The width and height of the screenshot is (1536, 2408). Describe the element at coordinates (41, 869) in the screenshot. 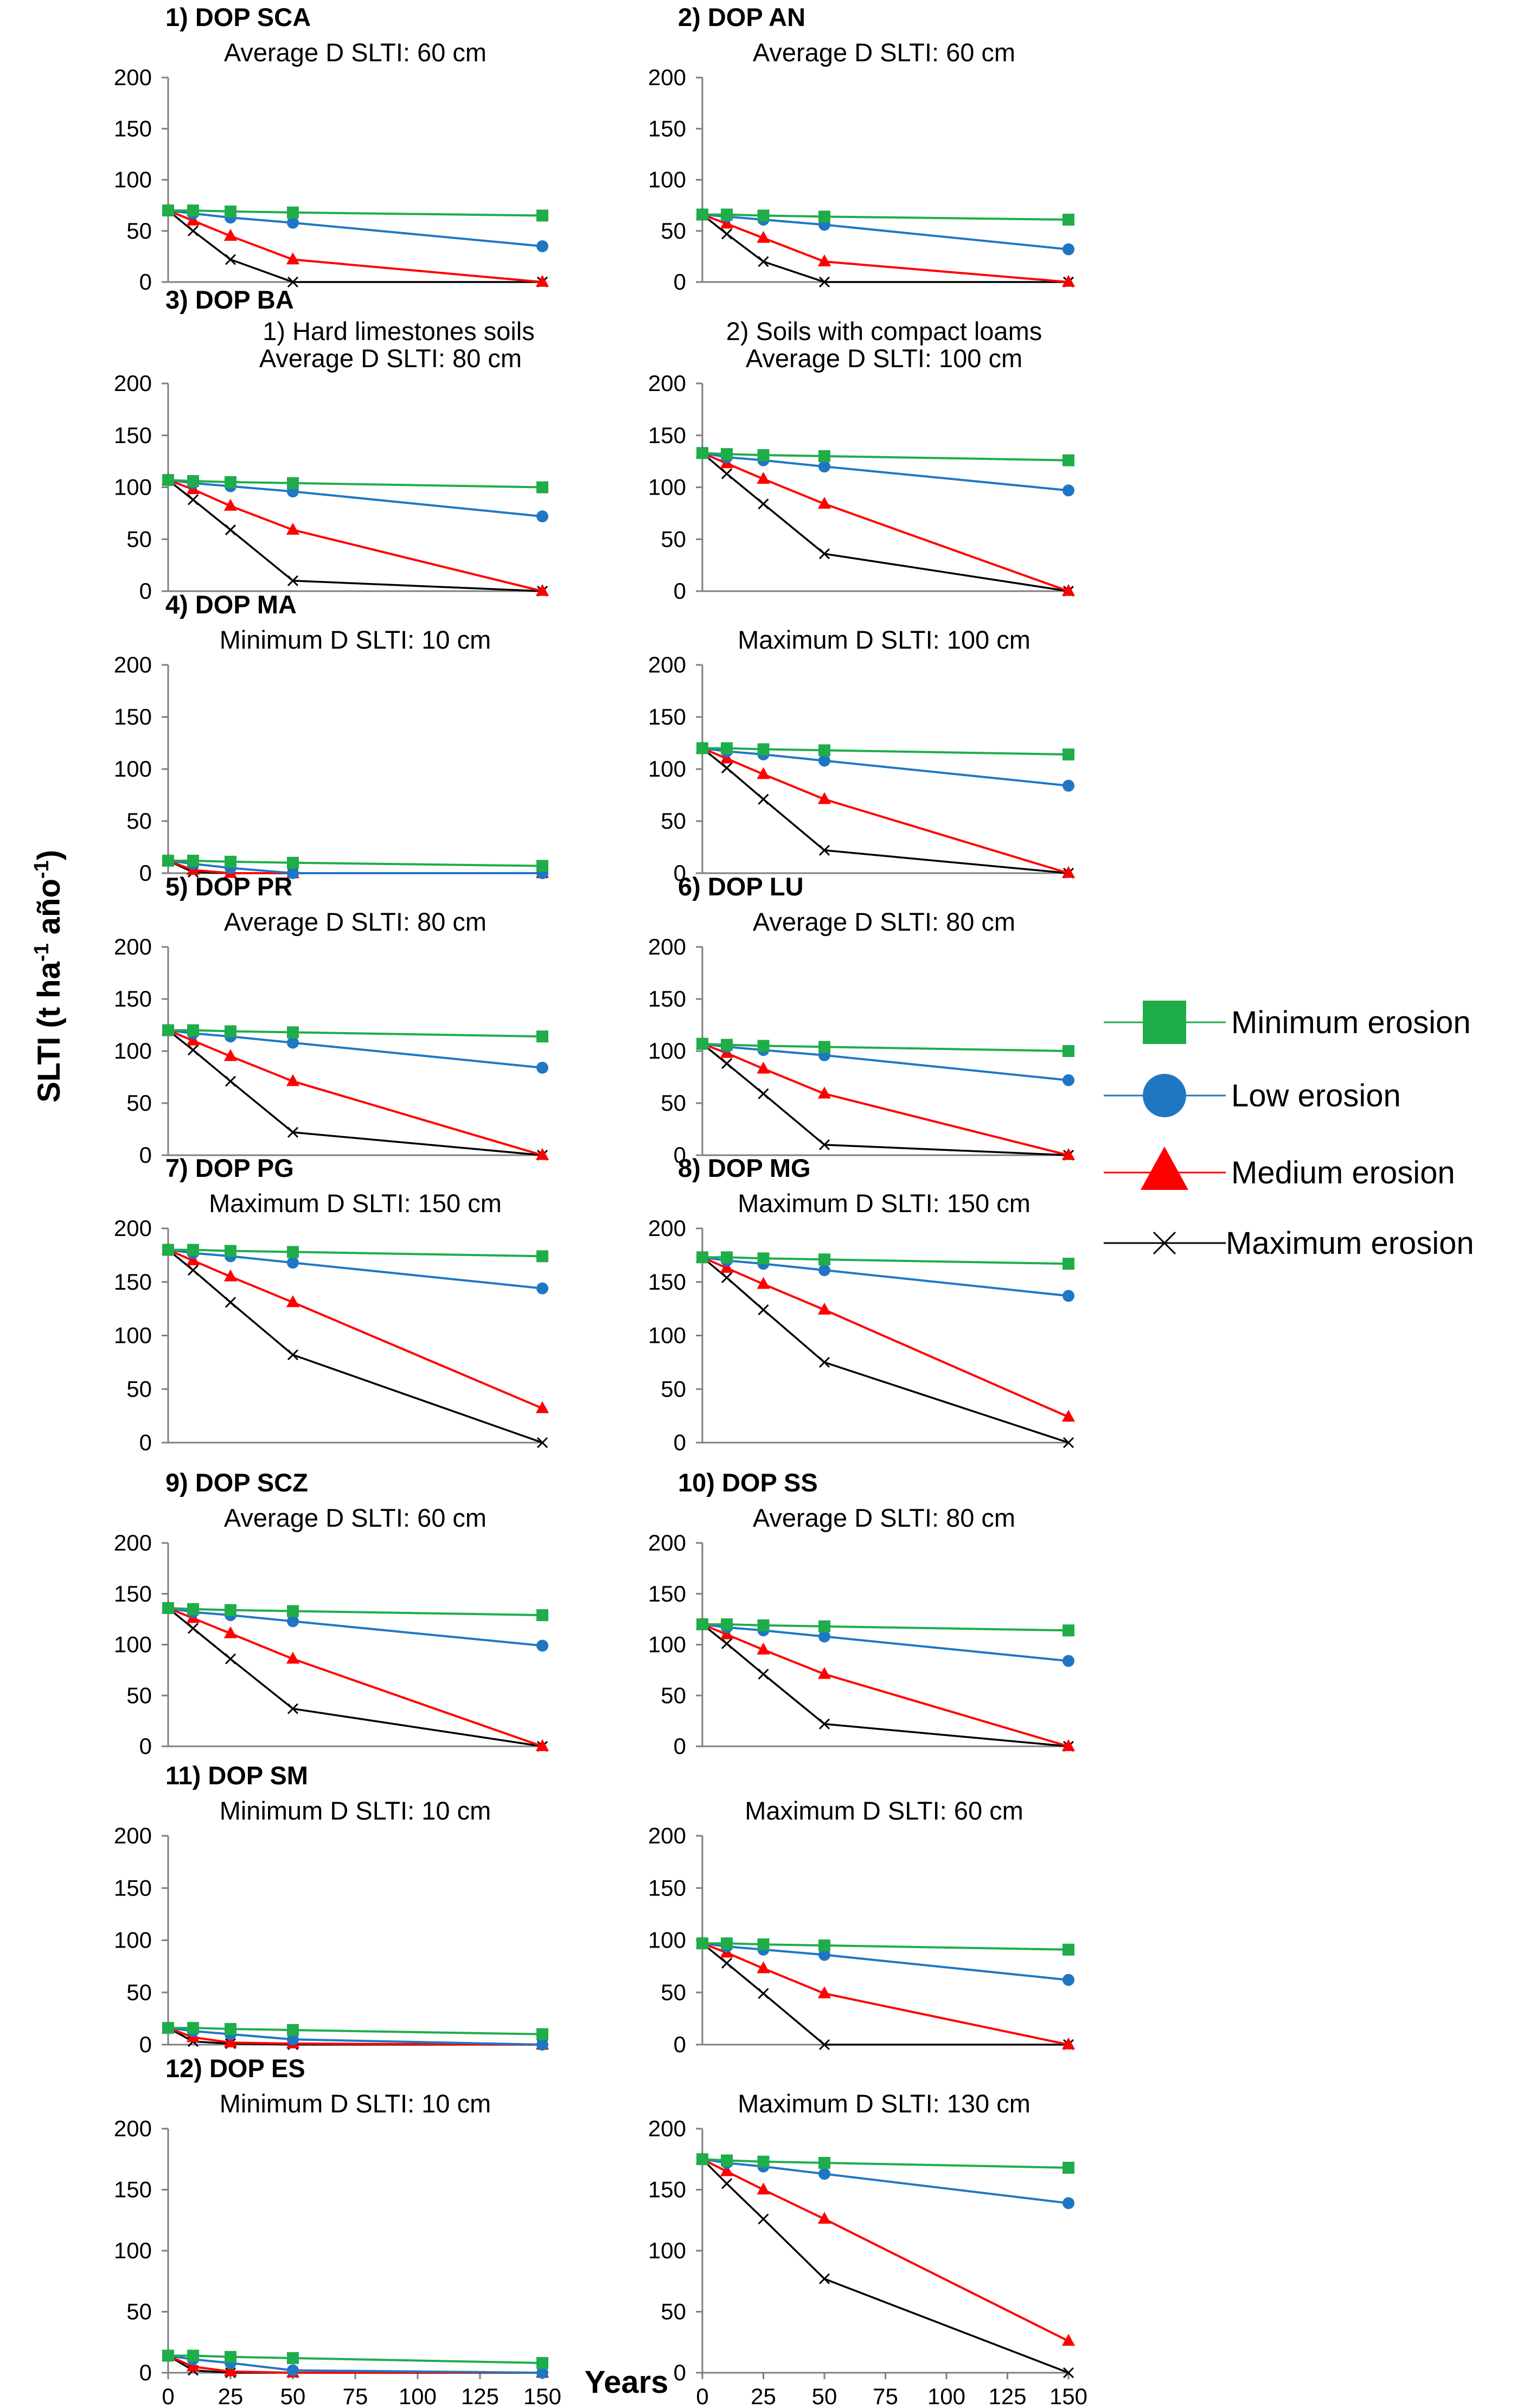

I see `y-axis-label-sup2: -1` at that location.